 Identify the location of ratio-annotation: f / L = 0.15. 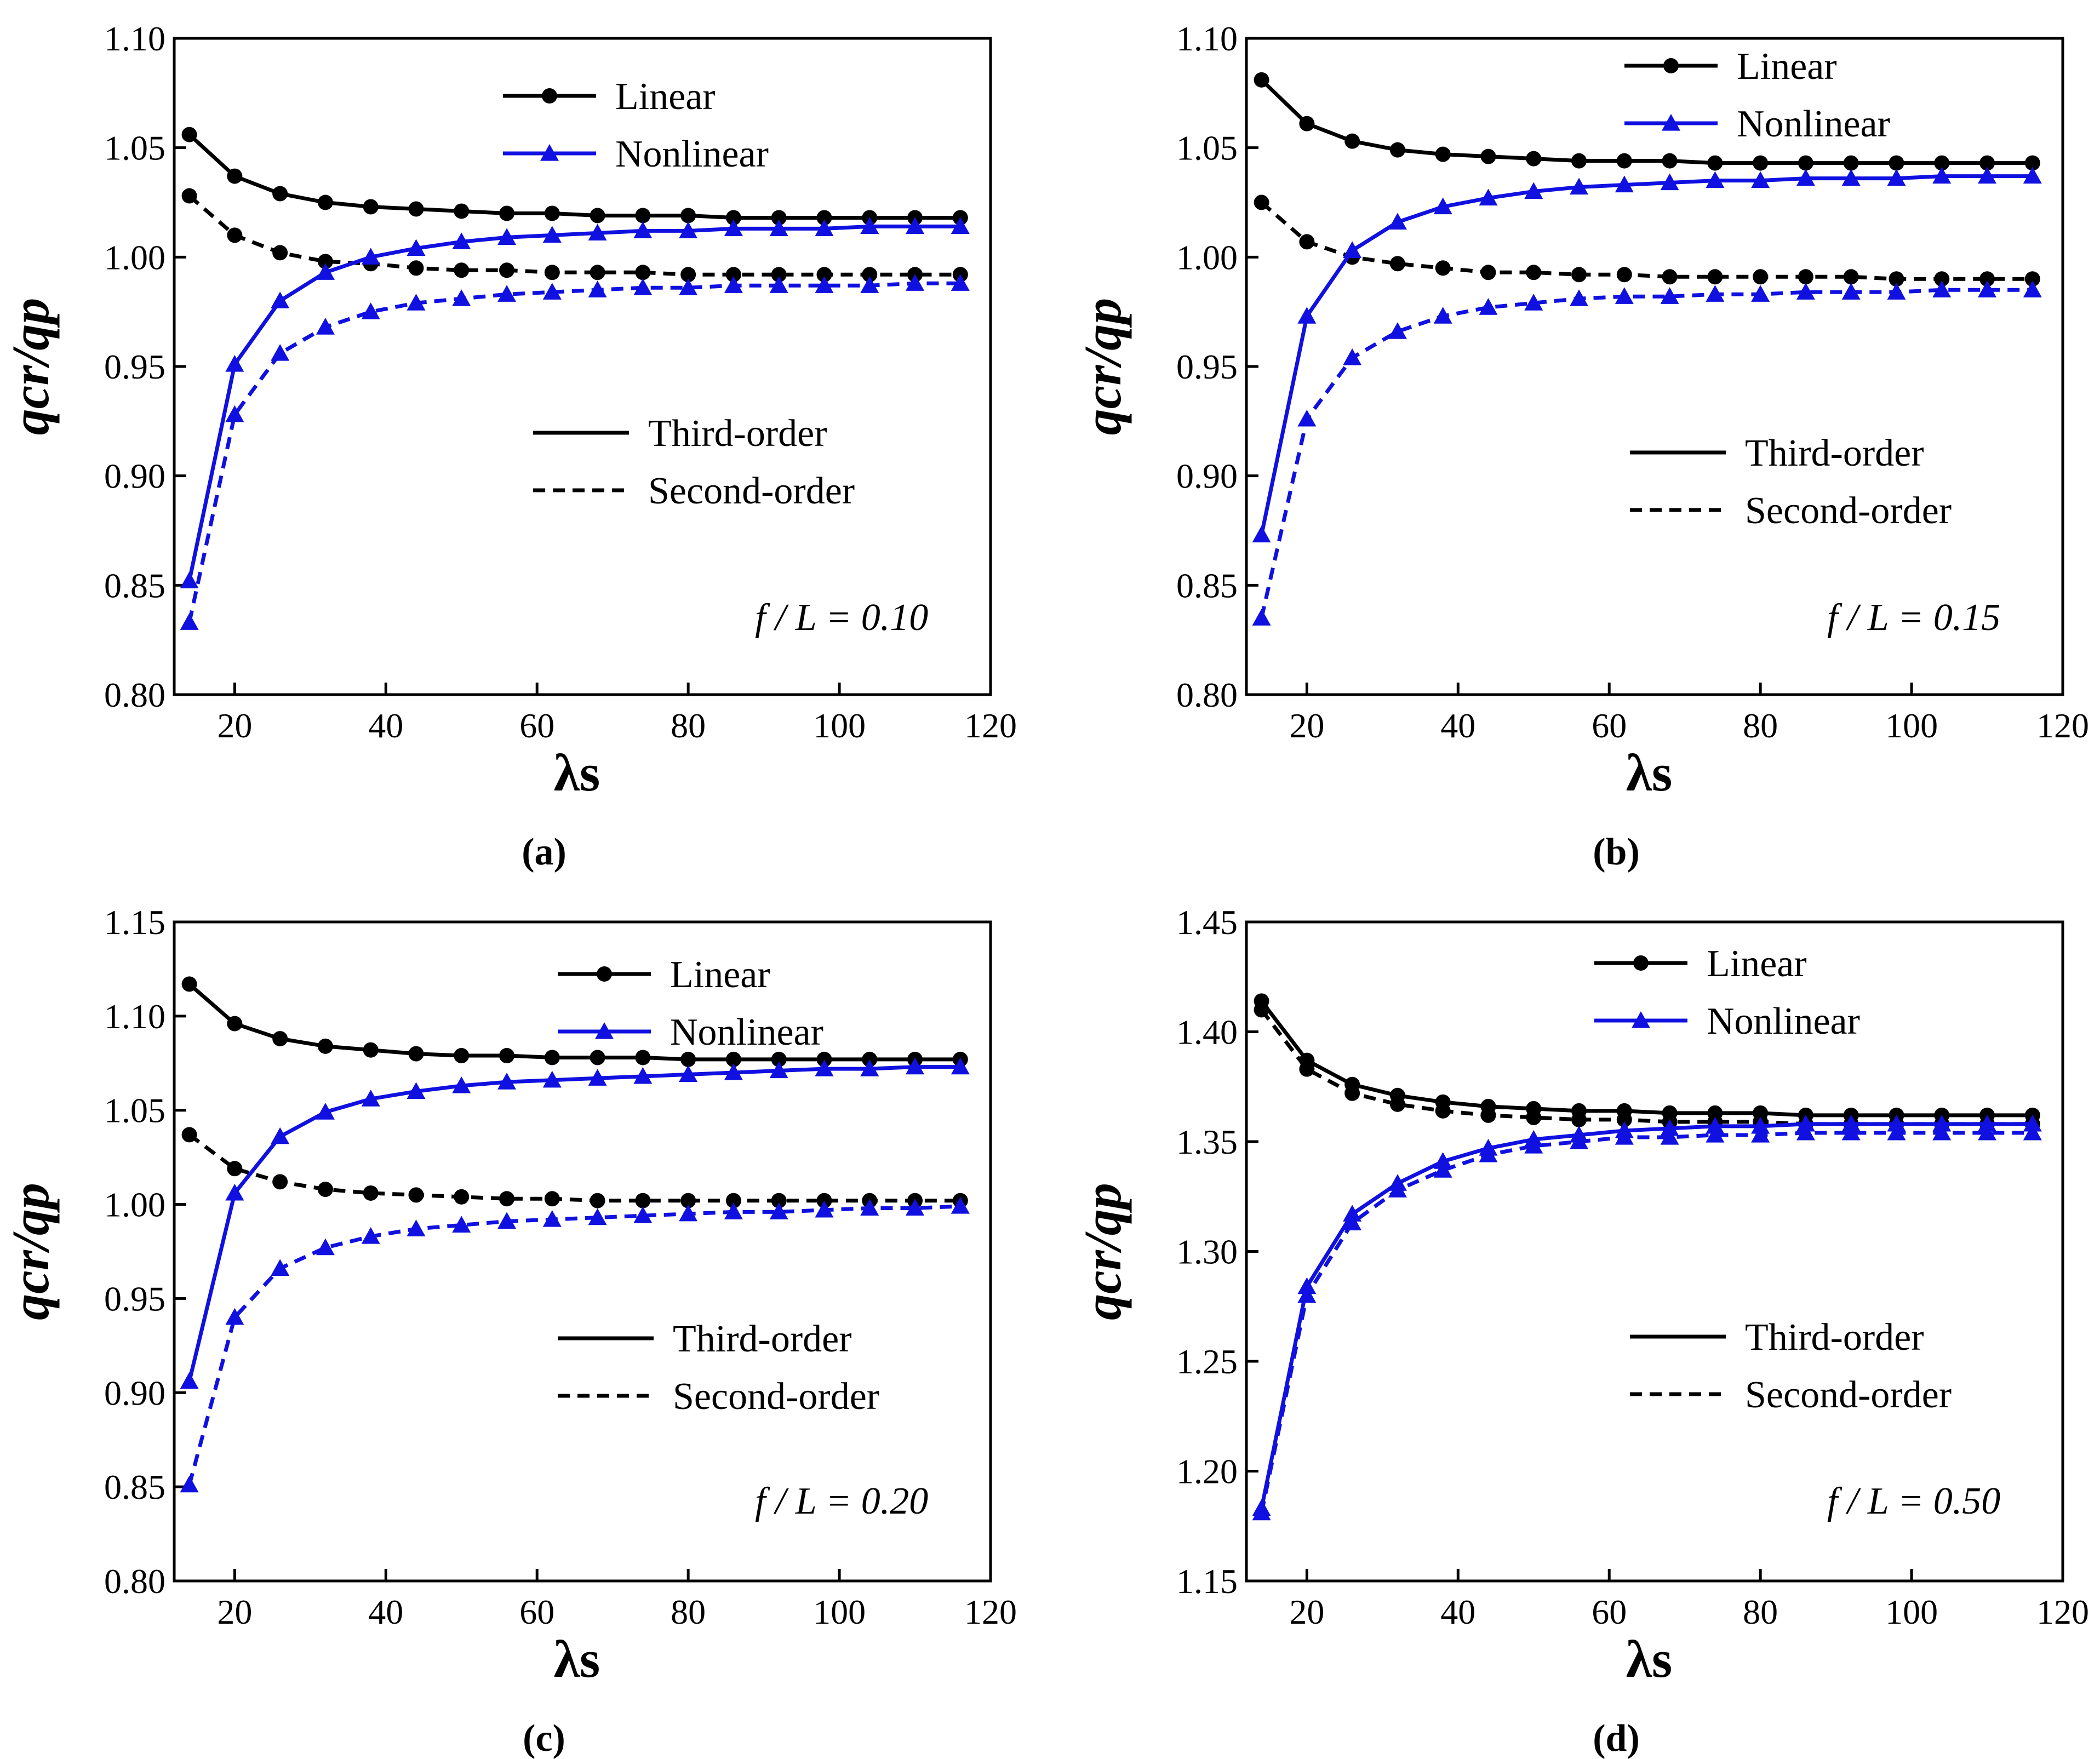
(1913, 618).